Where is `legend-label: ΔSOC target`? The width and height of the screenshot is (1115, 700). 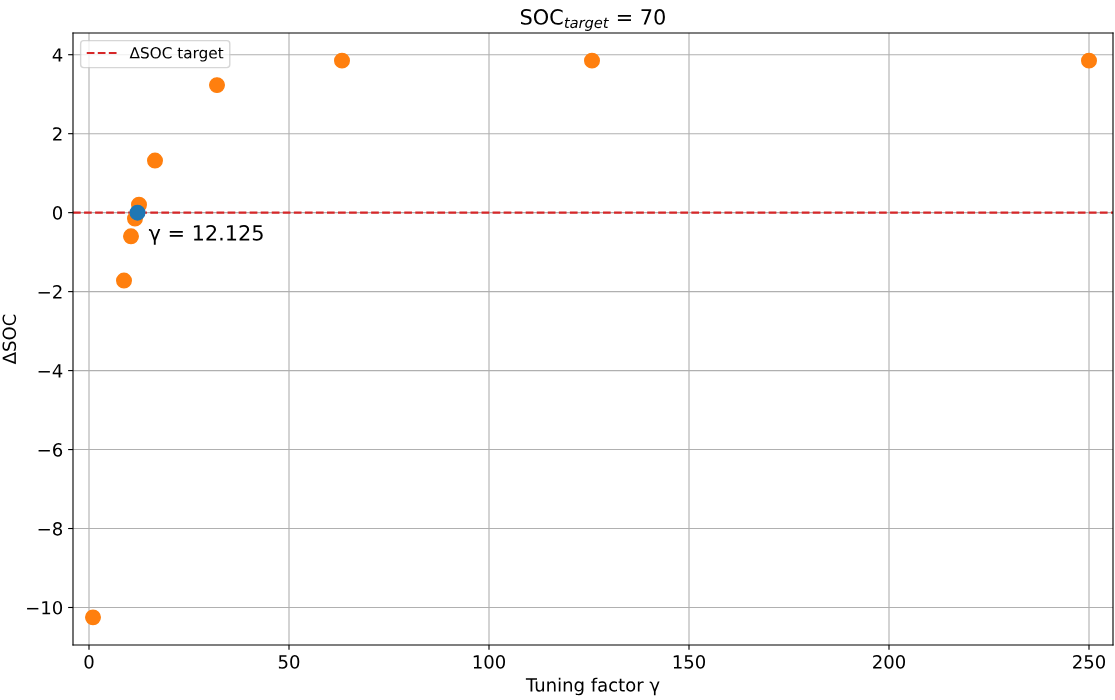
legend-label: ΔSOC target is located at coordinates (176, 54).